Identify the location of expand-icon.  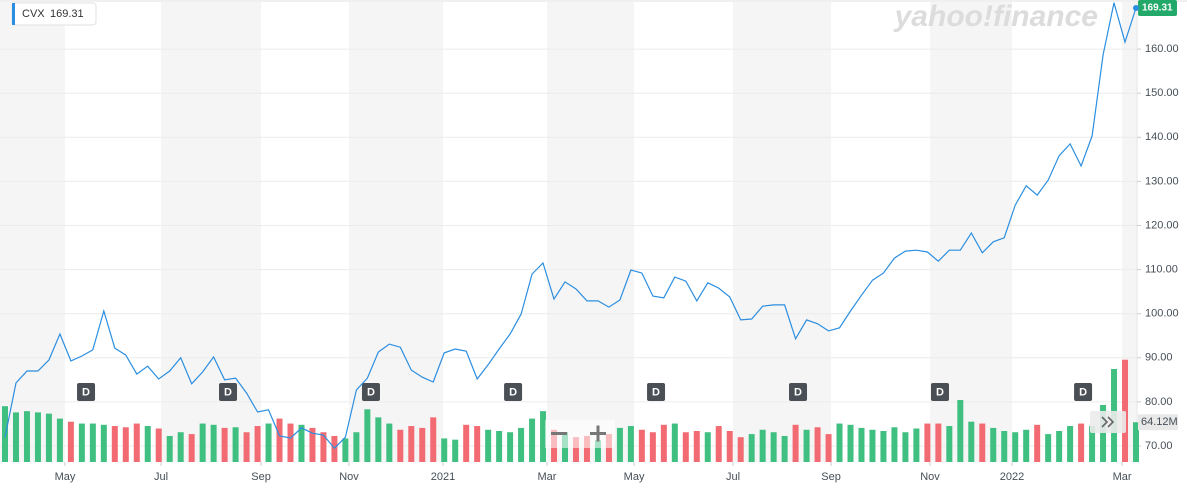
(1108, 422).